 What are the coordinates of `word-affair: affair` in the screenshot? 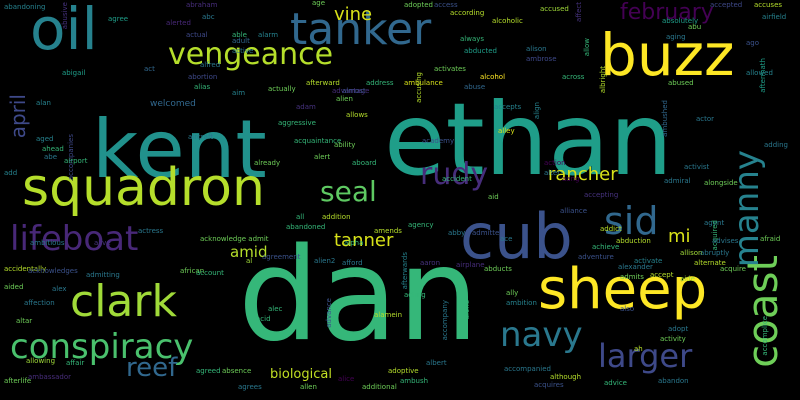 It's located at (75, 363).